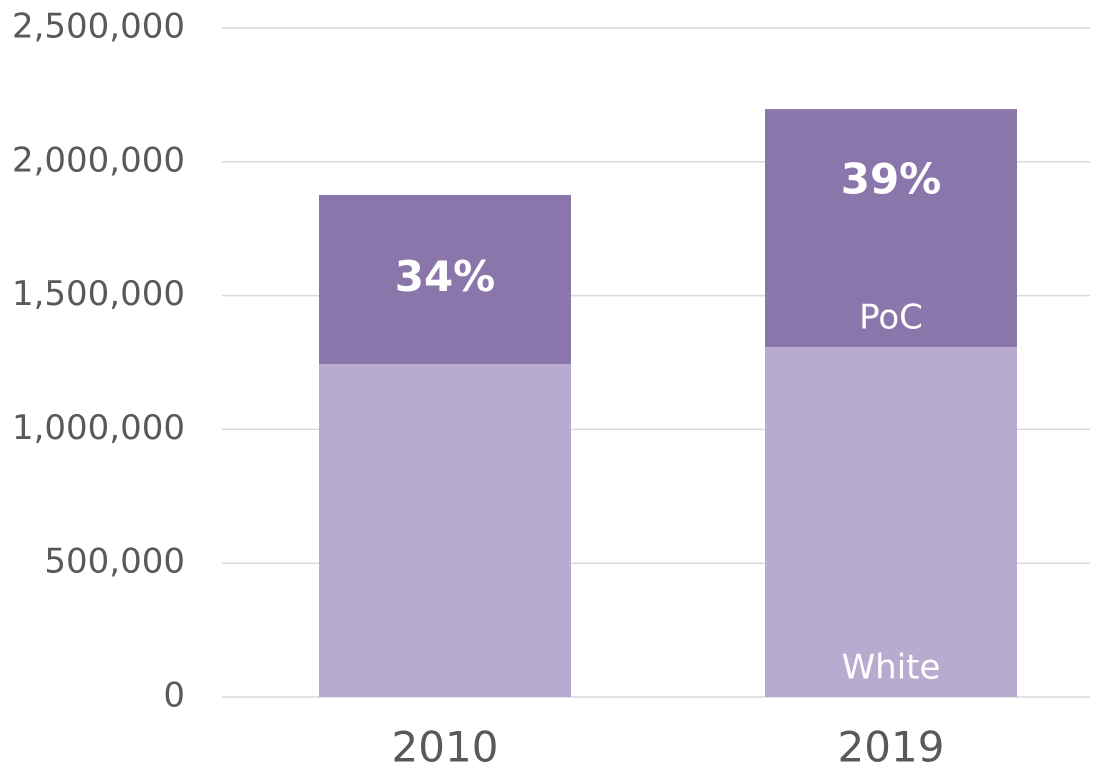  I want to click on x-tick-label: 2019, so click(891, 747).